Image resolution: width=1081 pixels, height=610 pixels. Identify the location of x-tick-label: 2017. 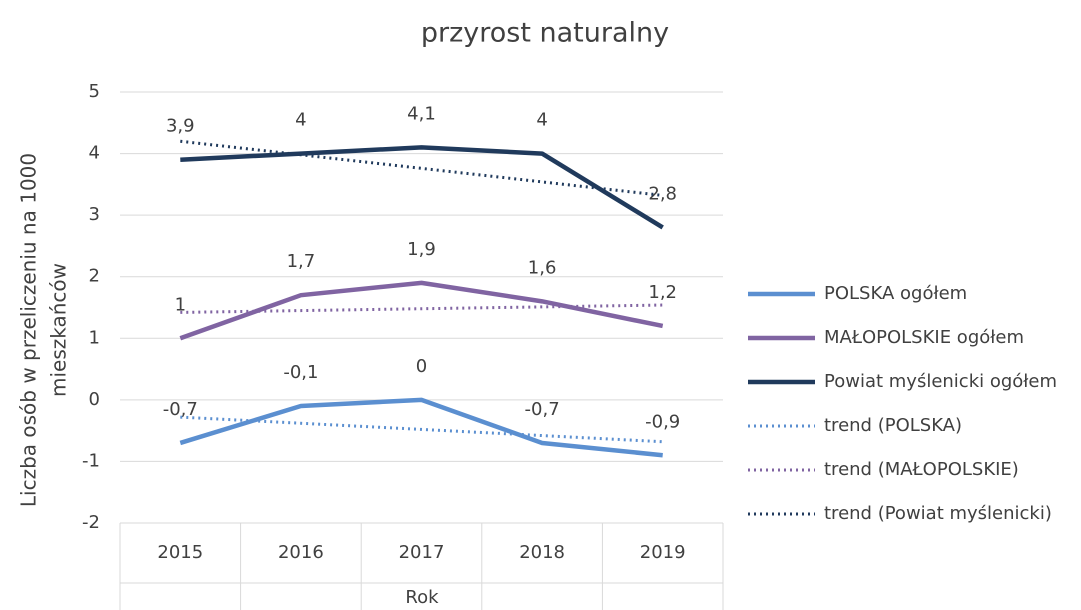
(422, 552).